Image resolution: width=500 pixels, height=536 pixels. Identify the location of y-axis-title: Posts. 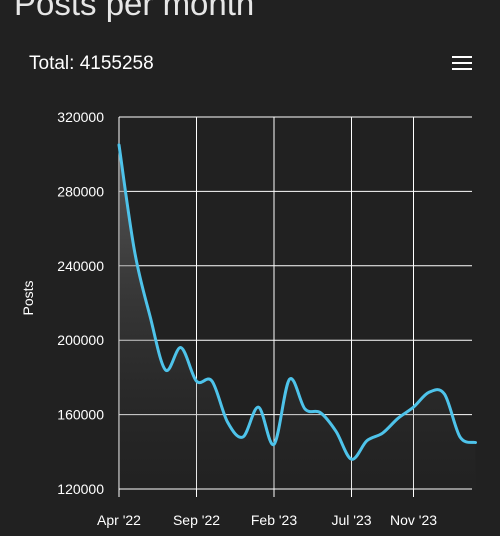
(28, 297).